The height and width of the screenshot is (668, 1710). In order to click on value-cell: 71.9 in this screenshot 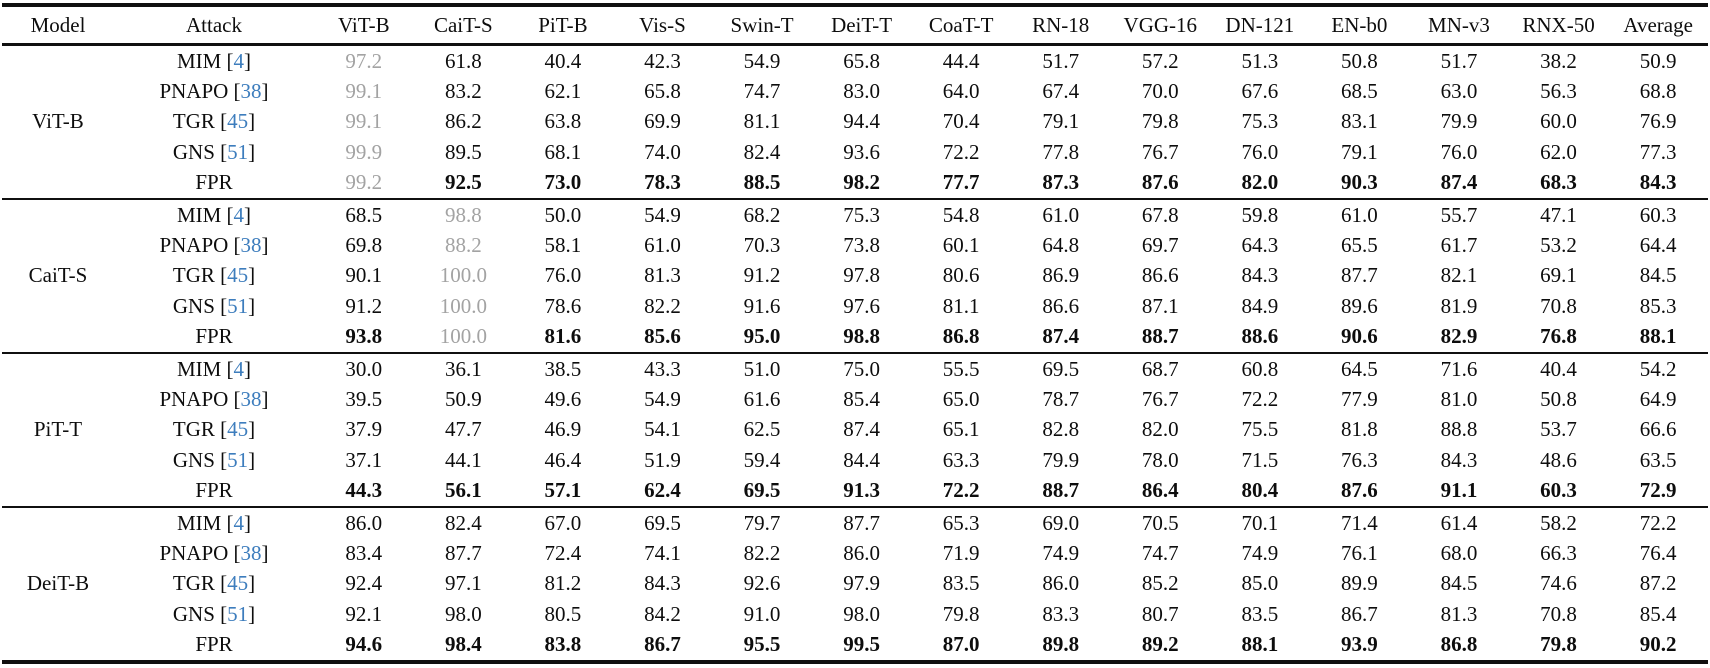, I will do `click(961, 552)`.